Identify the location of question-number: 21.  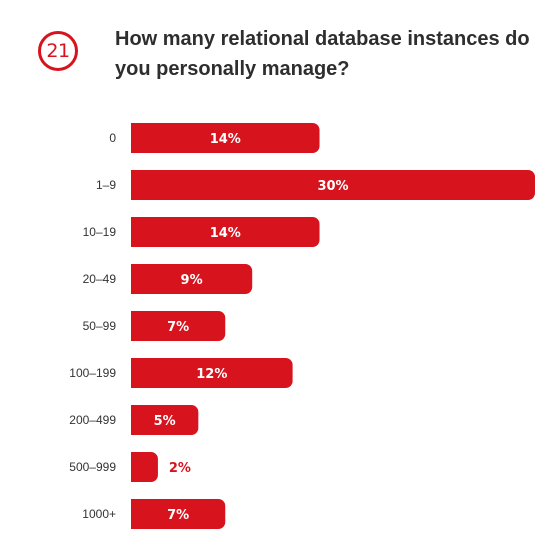
(58, 51).